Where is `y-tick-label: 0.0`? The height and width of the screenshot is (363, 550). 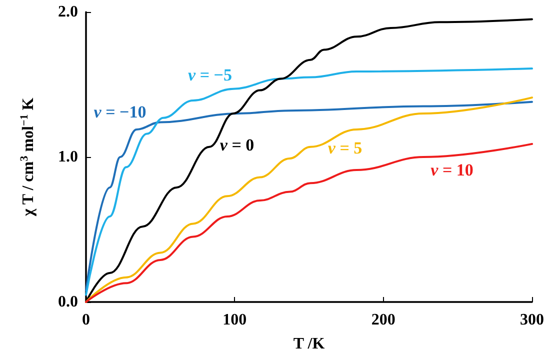 y-tick-label: 0.0 is located at coordinates (68, 302).